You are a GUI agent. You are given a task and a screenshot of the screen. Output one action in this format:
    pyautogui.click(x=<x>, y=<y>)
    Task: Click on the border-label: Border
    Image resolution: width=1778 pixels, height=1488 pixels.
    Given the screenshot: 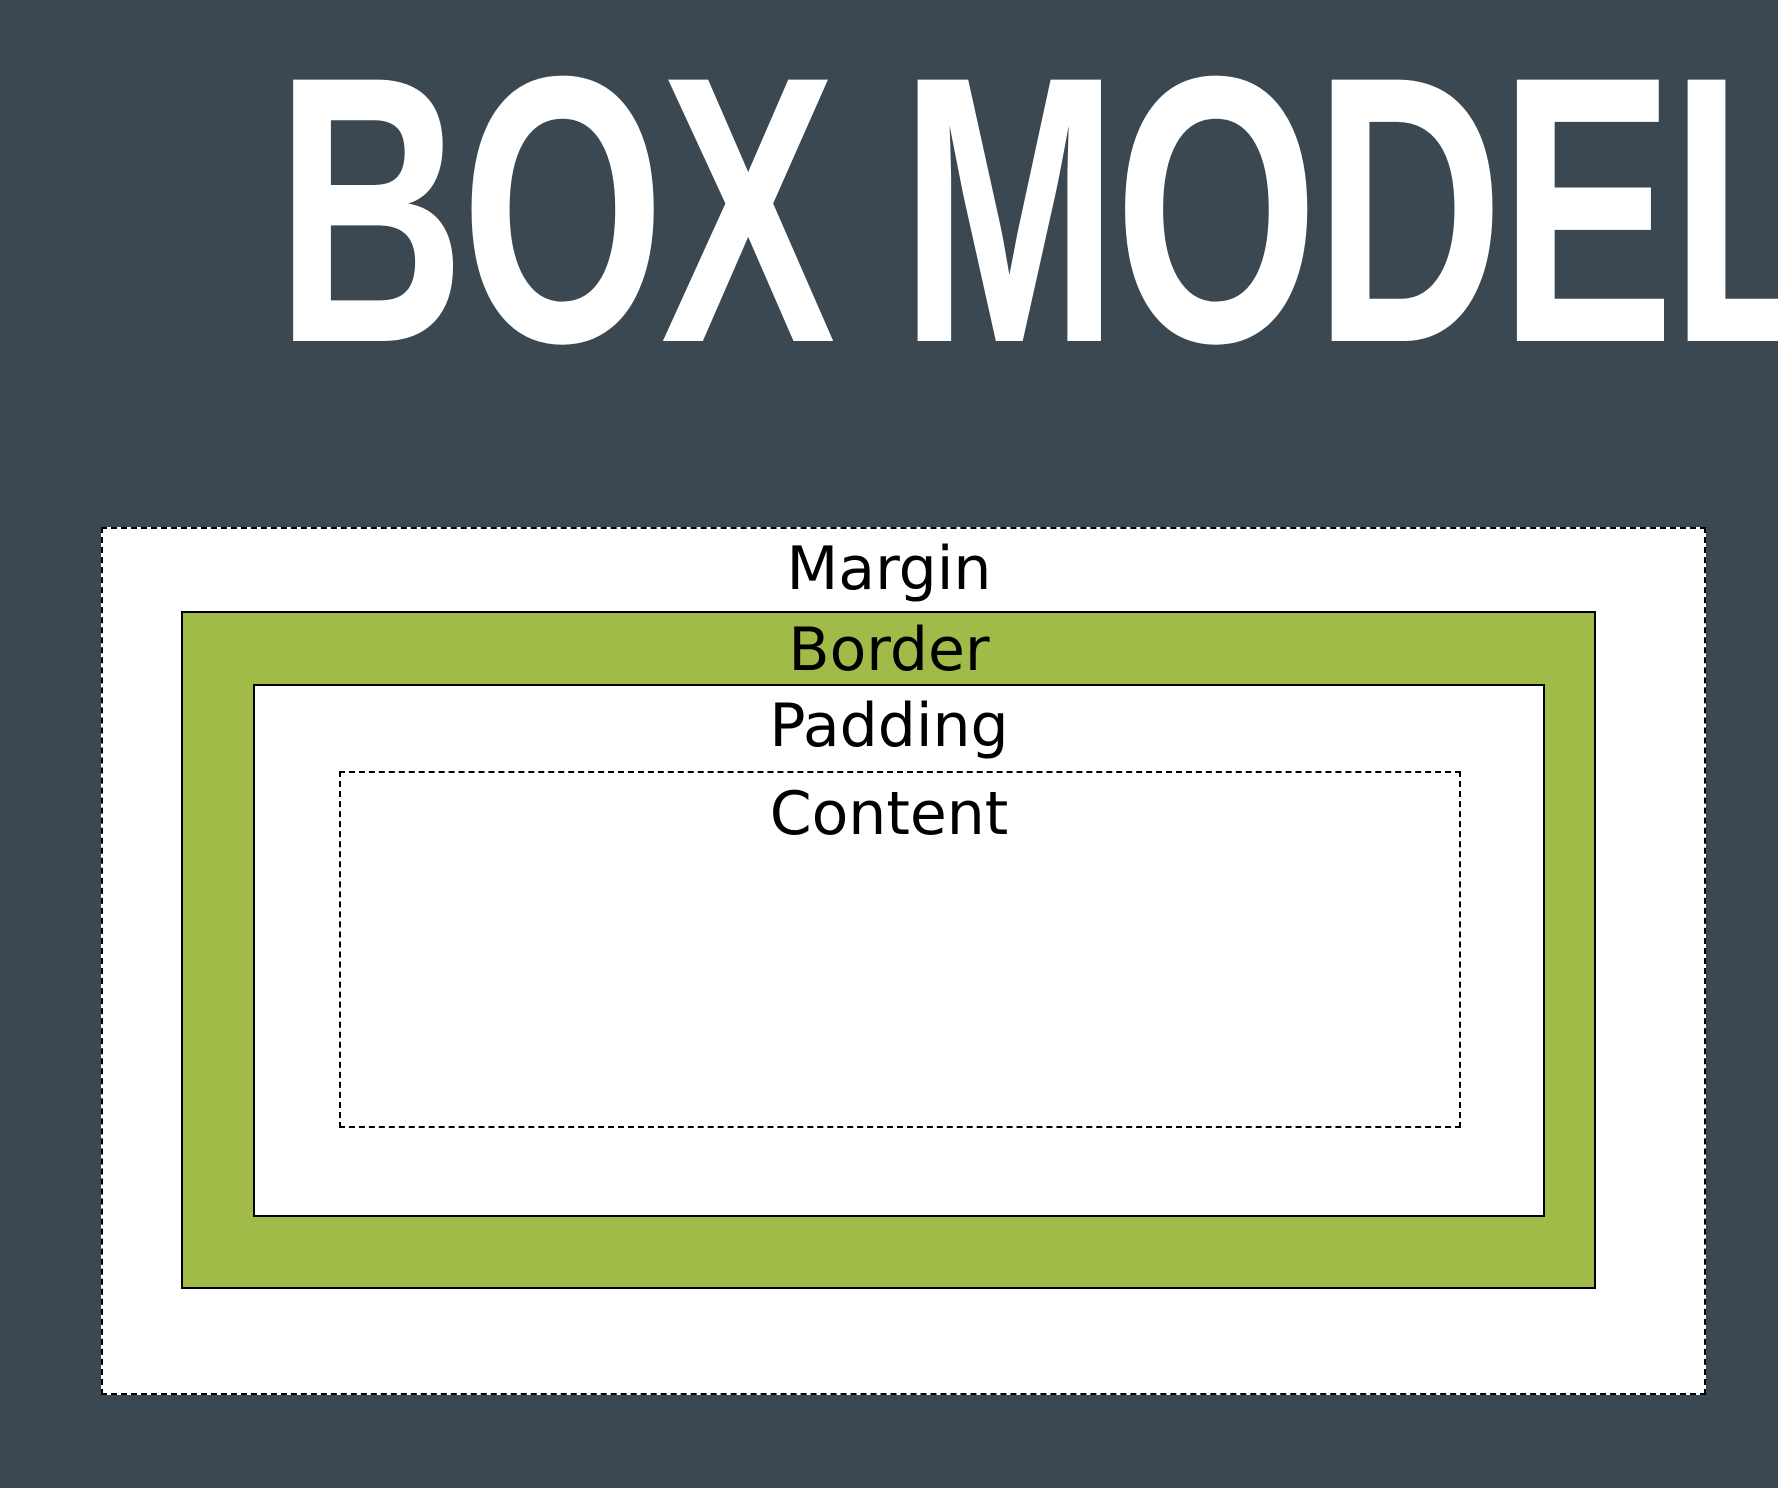 What is the action you would take?
    pyautogui.click(x=889, y=650)
    